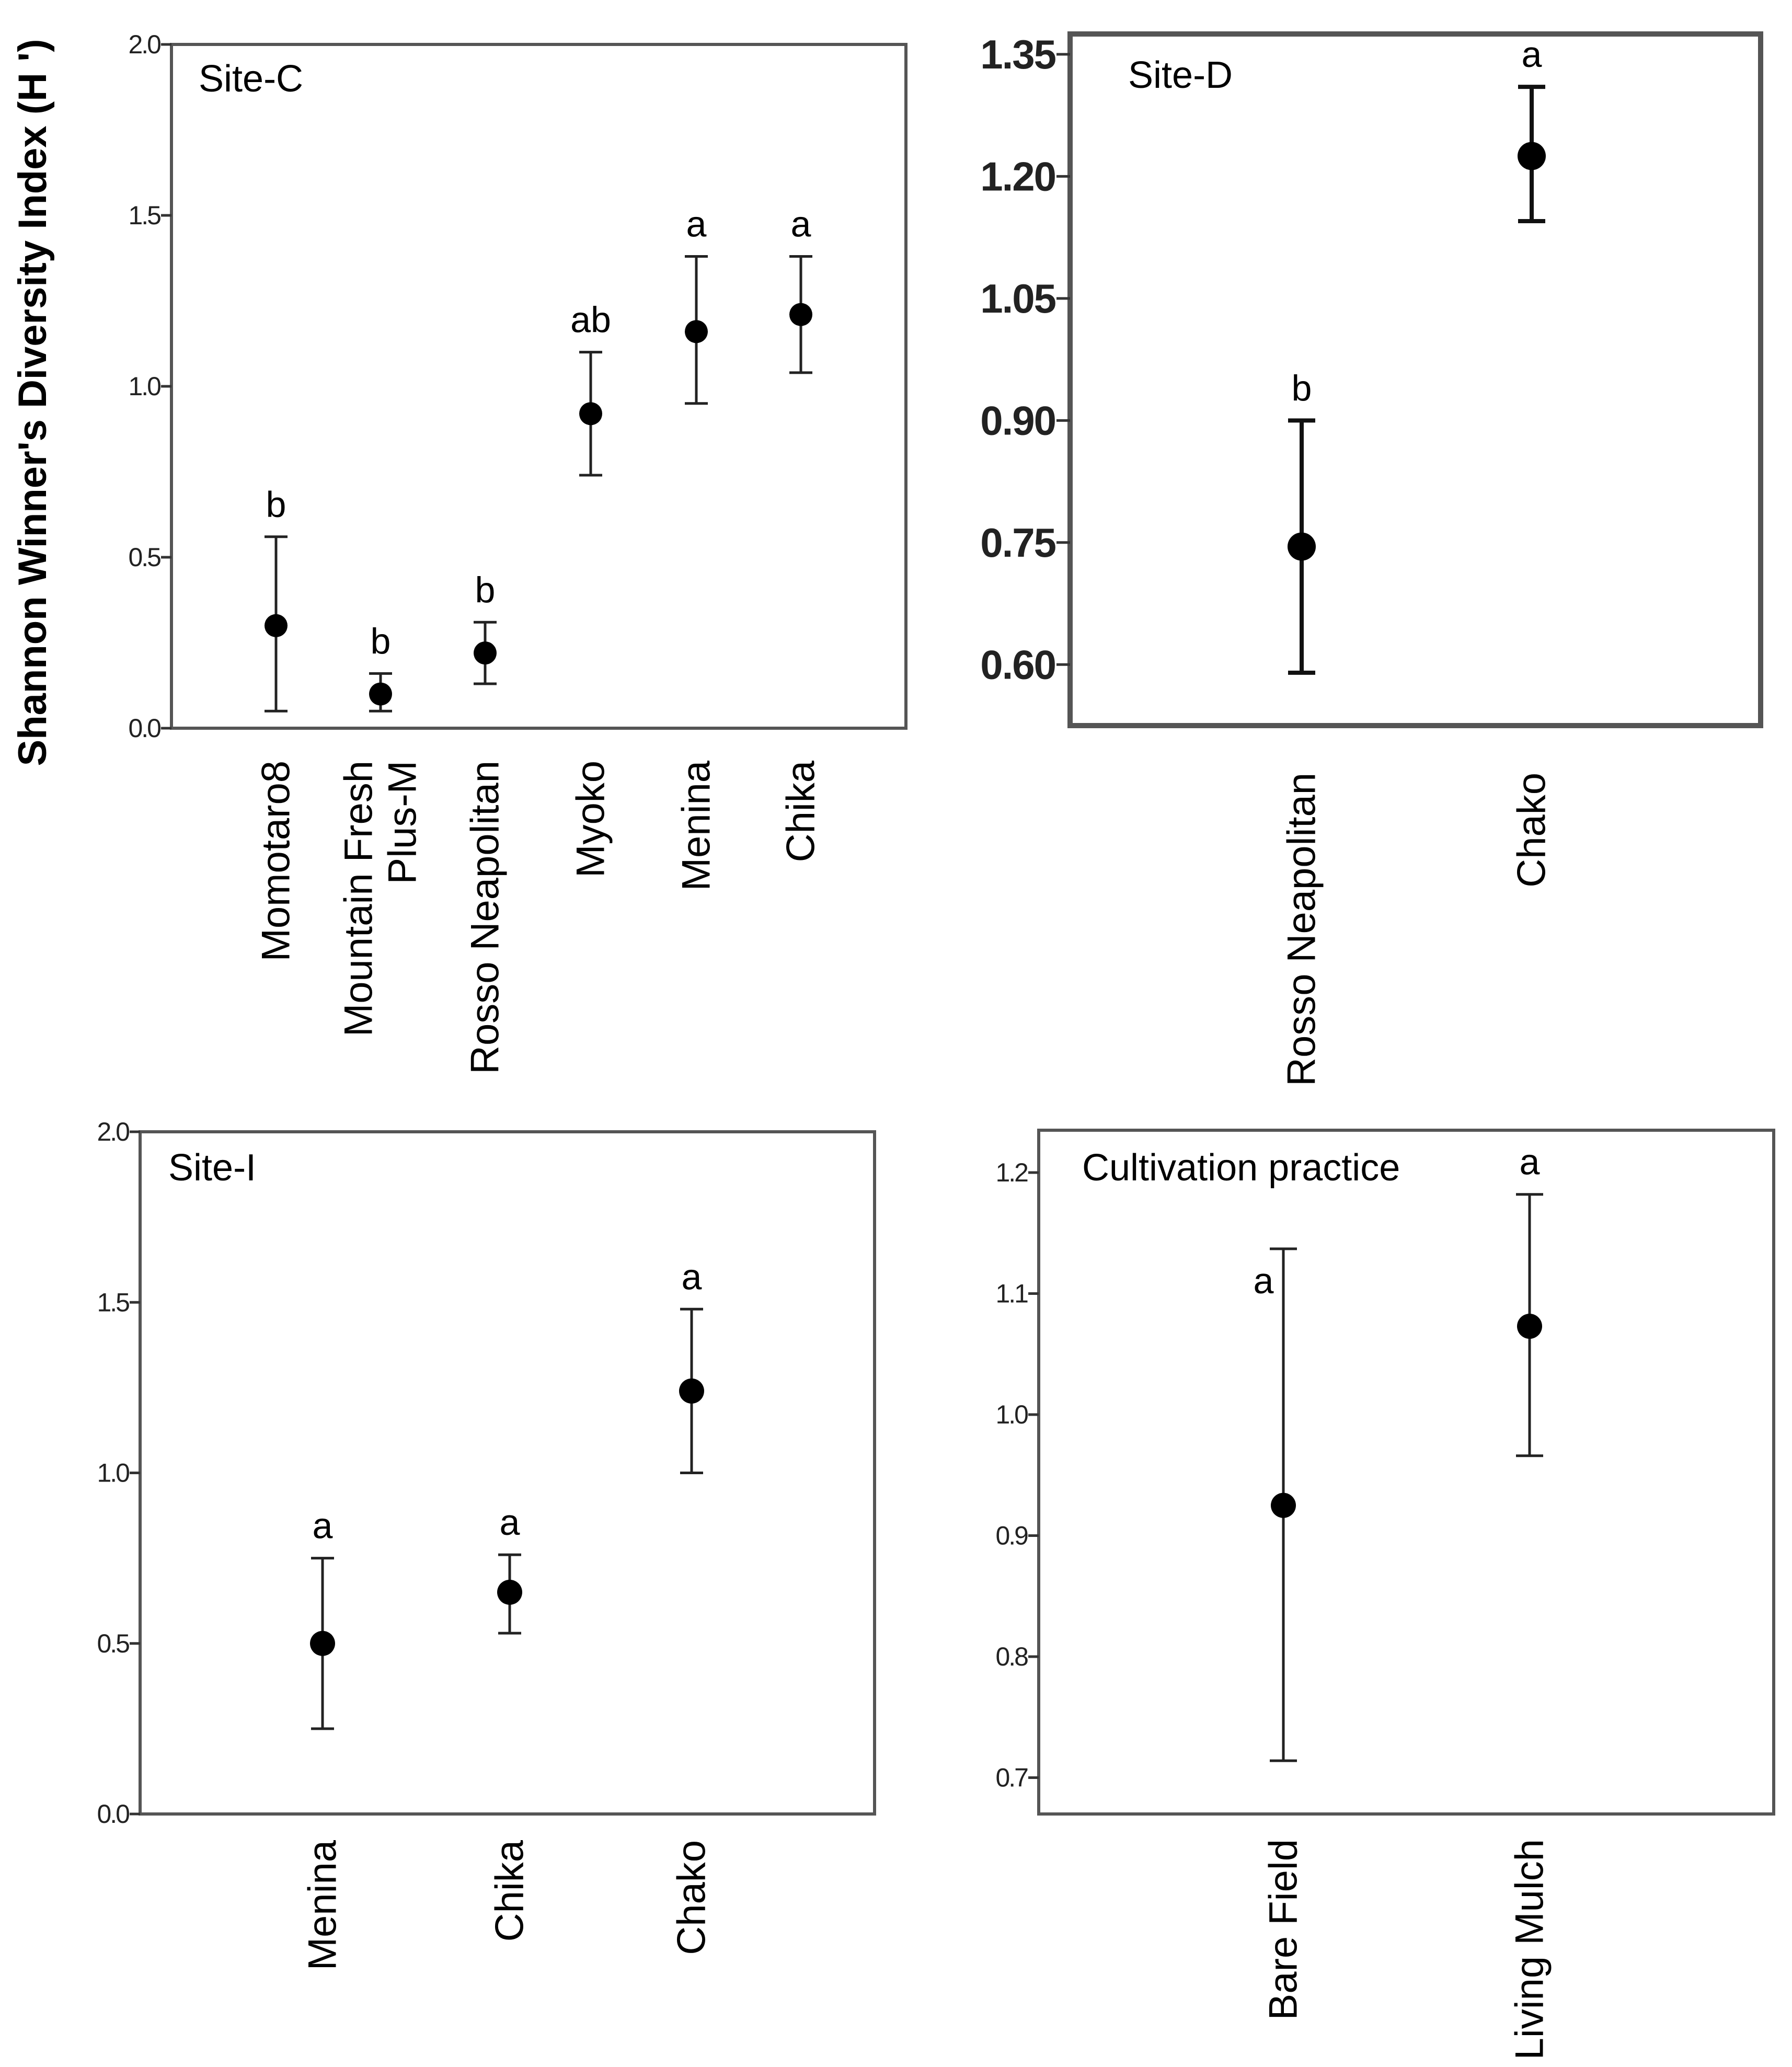 This screenshot has height=2067, width=1792. What do you see at coordinates (1017, 54) in the screenshot?
I see `y-tick-label: 1.35` at bounding box center [1017, 54].